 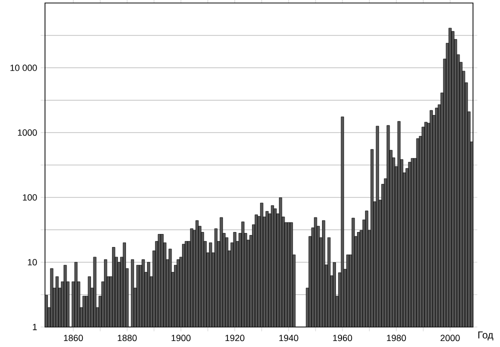 What do you see at coordinates (396, 338) in the screenshot?
I see `x-tick-label: 1980` at bounding box center [396, 338].